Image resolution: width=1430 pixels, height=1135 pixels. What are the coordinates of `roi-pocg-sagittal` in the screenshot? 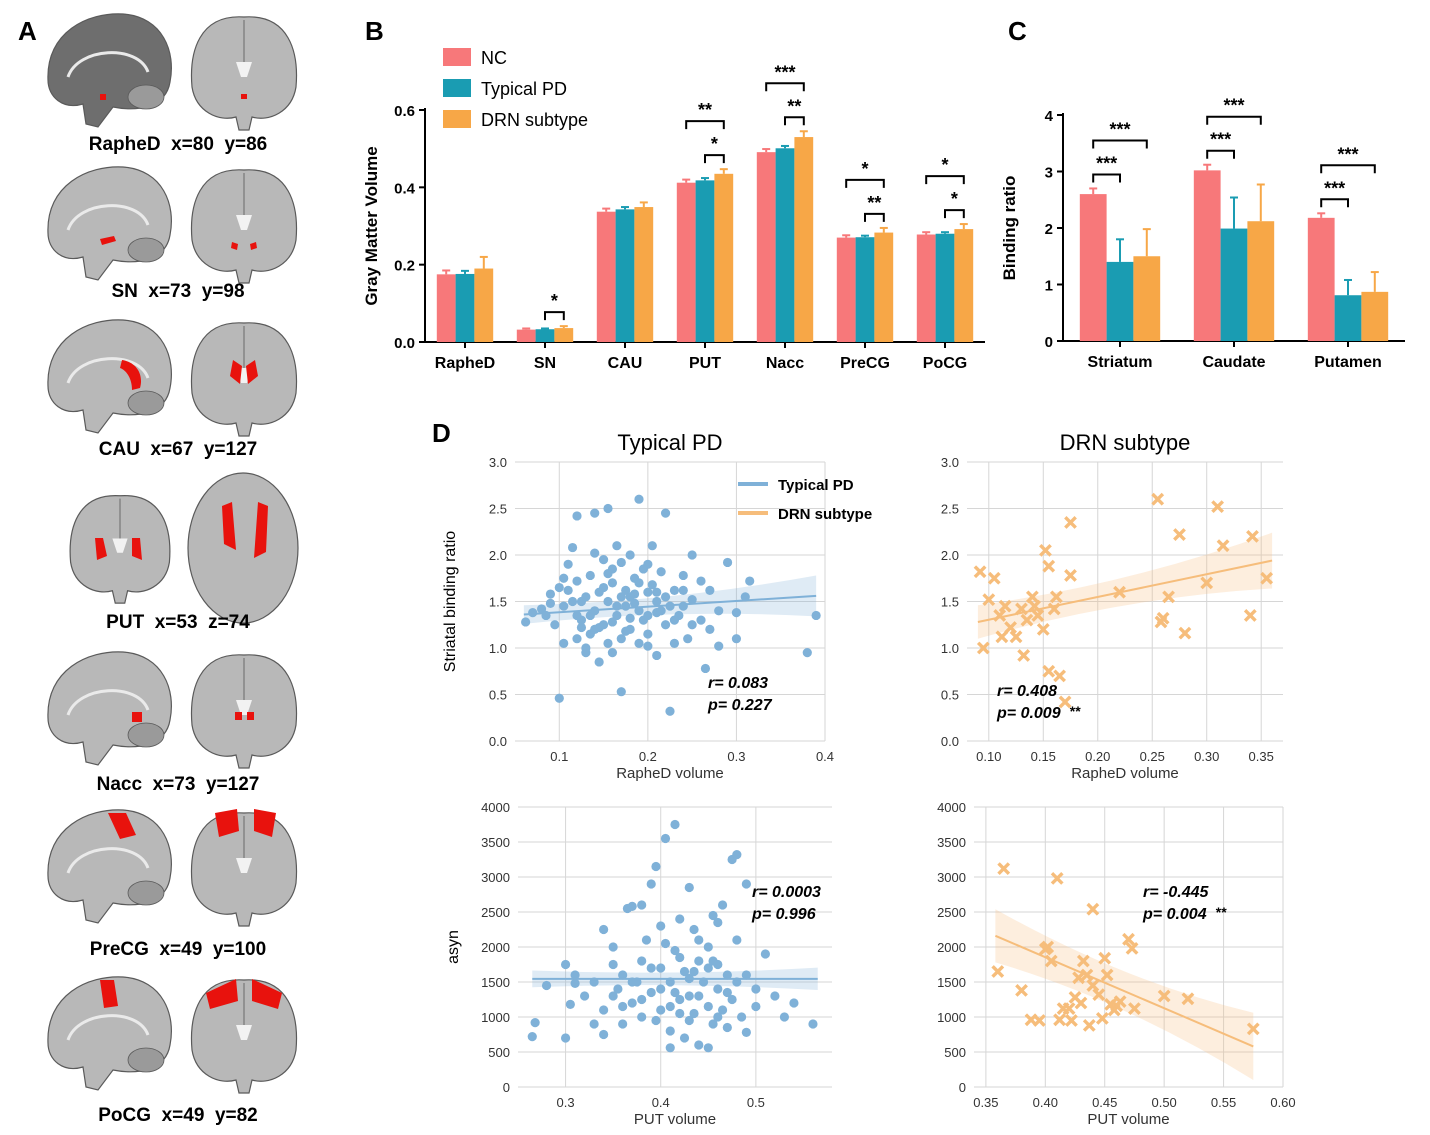 It's located at (109, 994).